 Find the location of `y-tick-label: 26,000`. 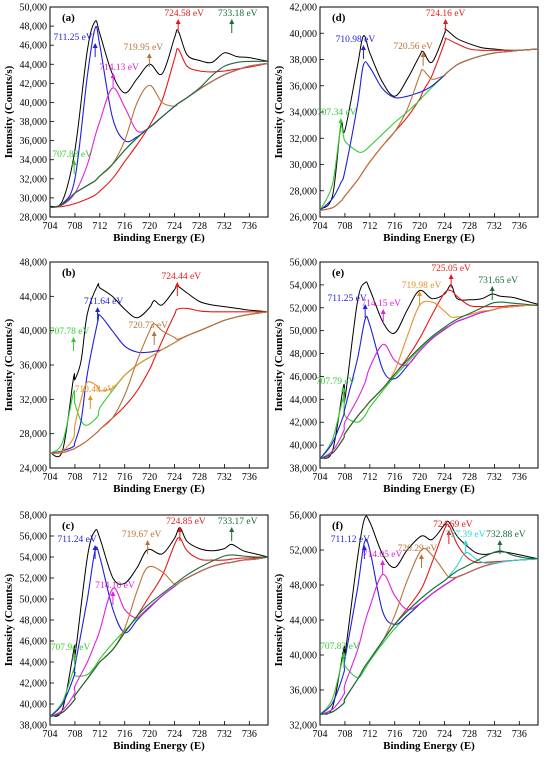

y-tick-label: 26,000 is located at coordinates (304, 218).